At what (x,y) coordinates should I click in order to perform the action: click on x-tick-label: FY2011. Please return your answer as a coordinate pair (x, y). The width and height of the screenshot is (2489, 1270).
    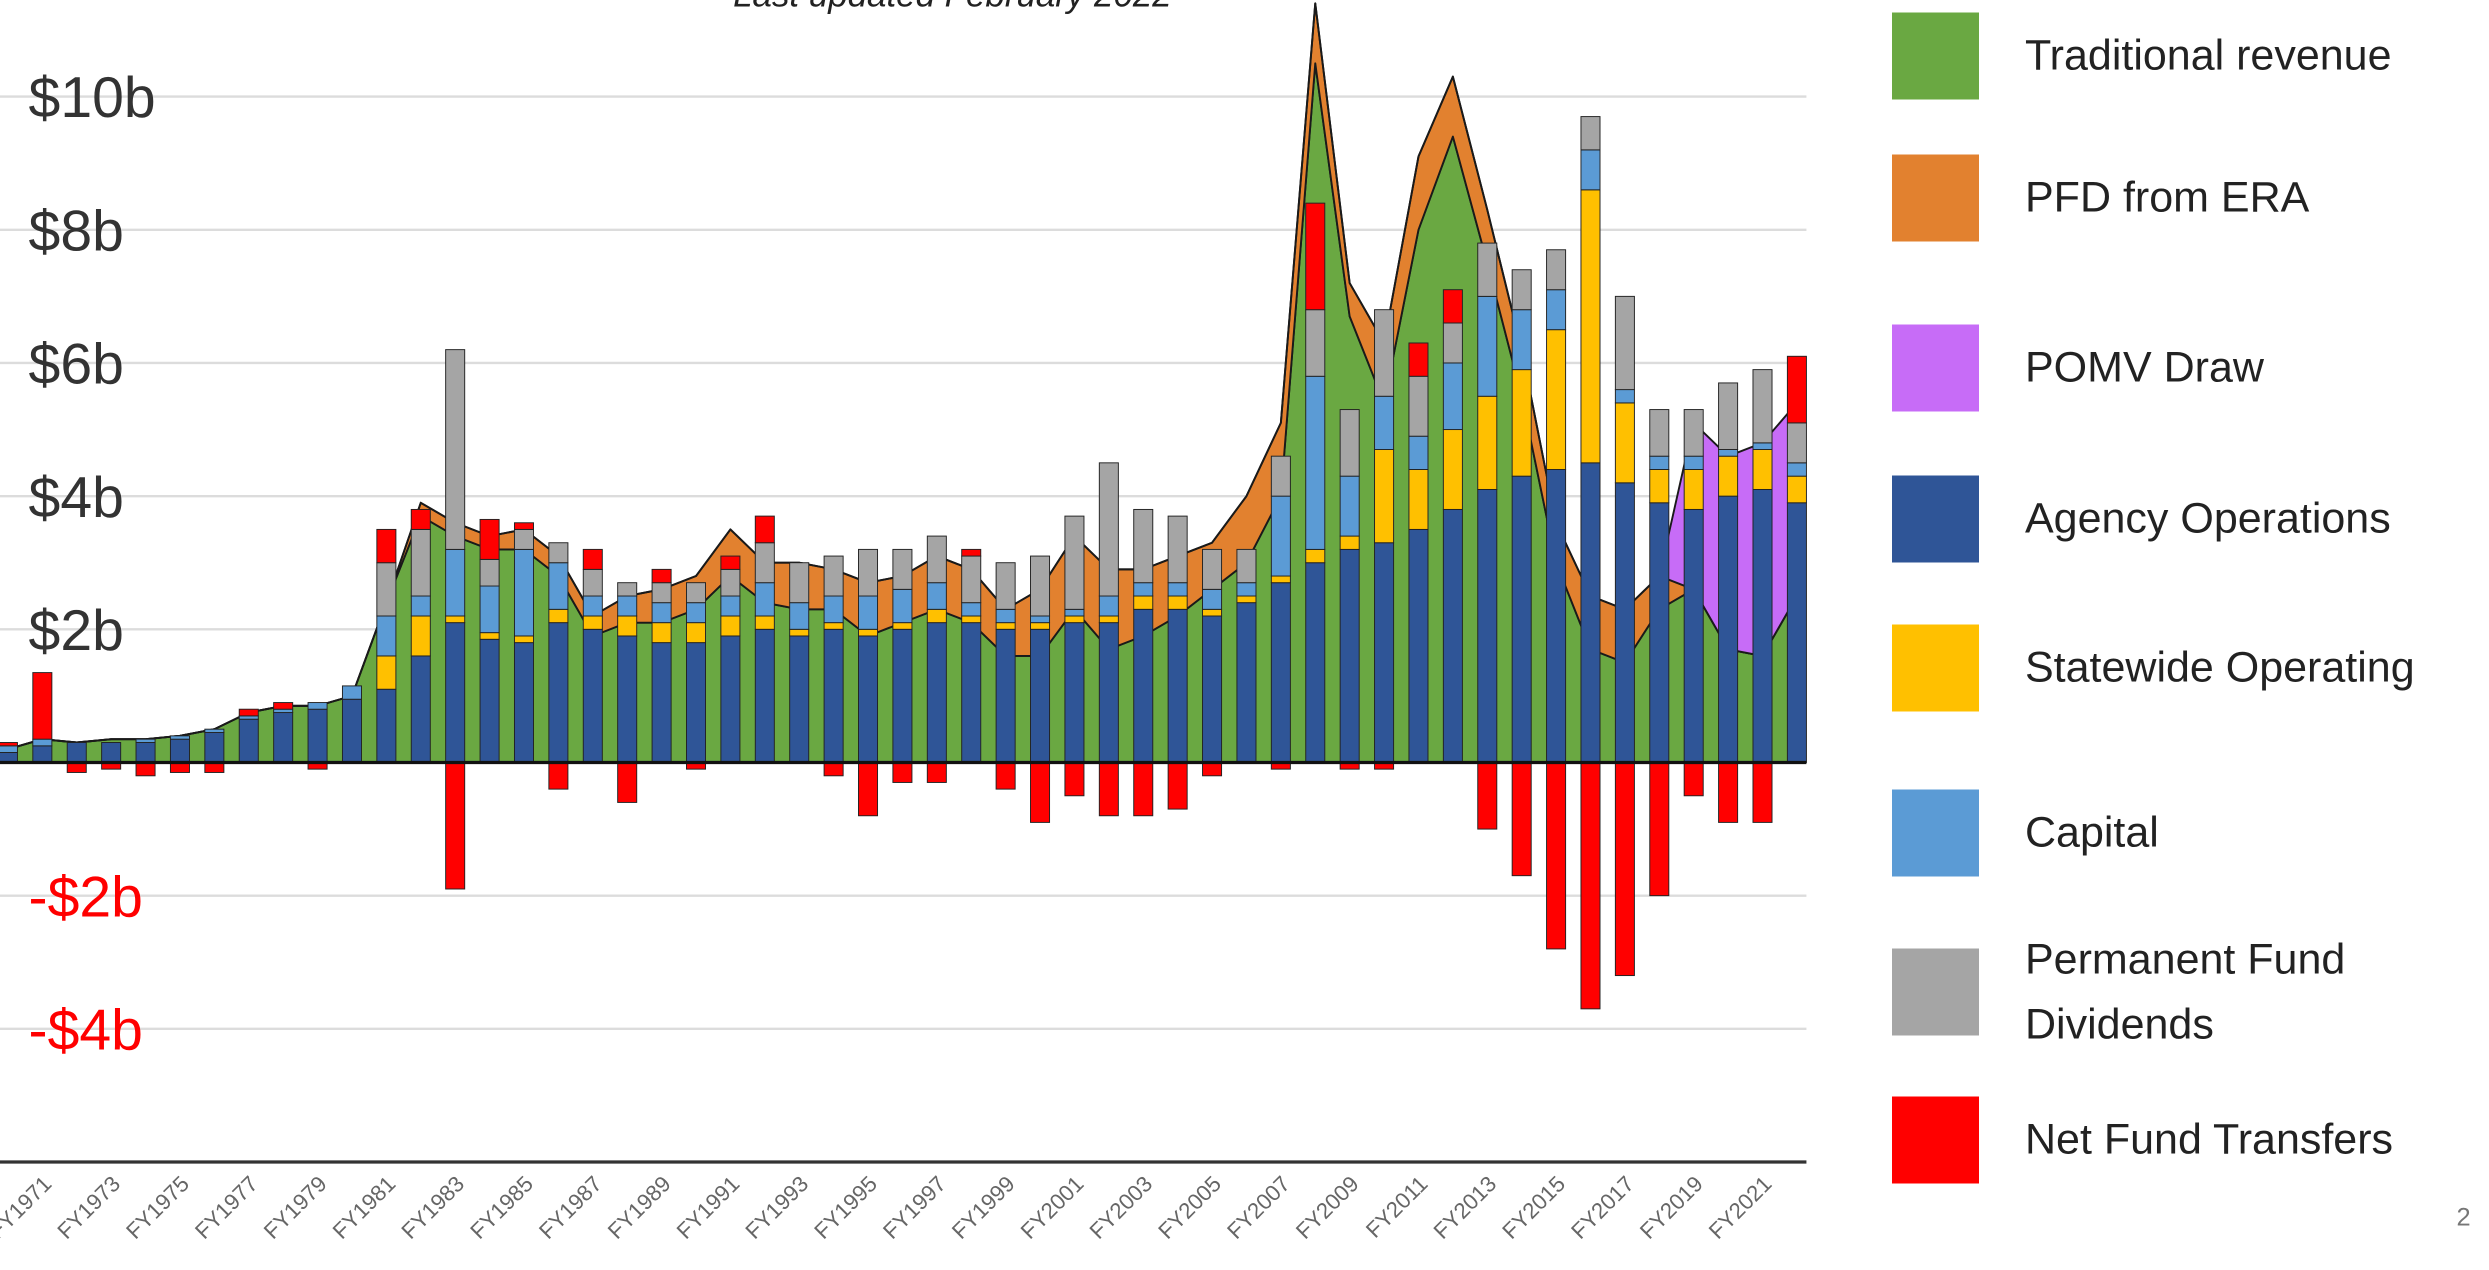
    Looking at the image, I should click on (1397, 1207).